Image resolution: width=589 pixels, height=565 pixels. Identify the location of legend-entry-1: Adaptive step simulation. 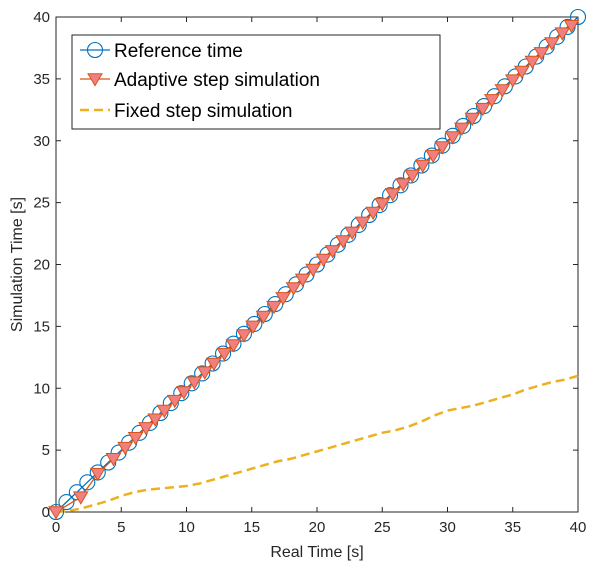
(200, 80).